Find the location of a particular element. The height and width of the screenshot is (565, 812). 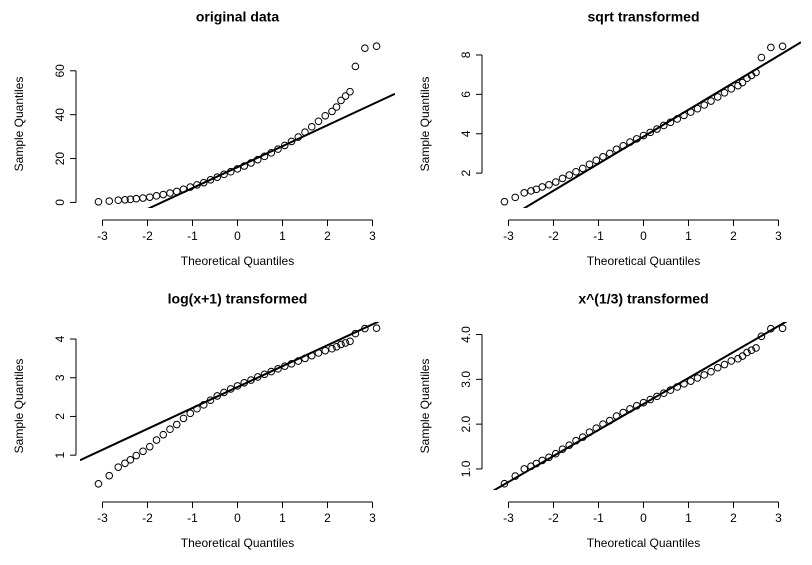

y-tick-label: 3 is located at coordinates (60, 377).